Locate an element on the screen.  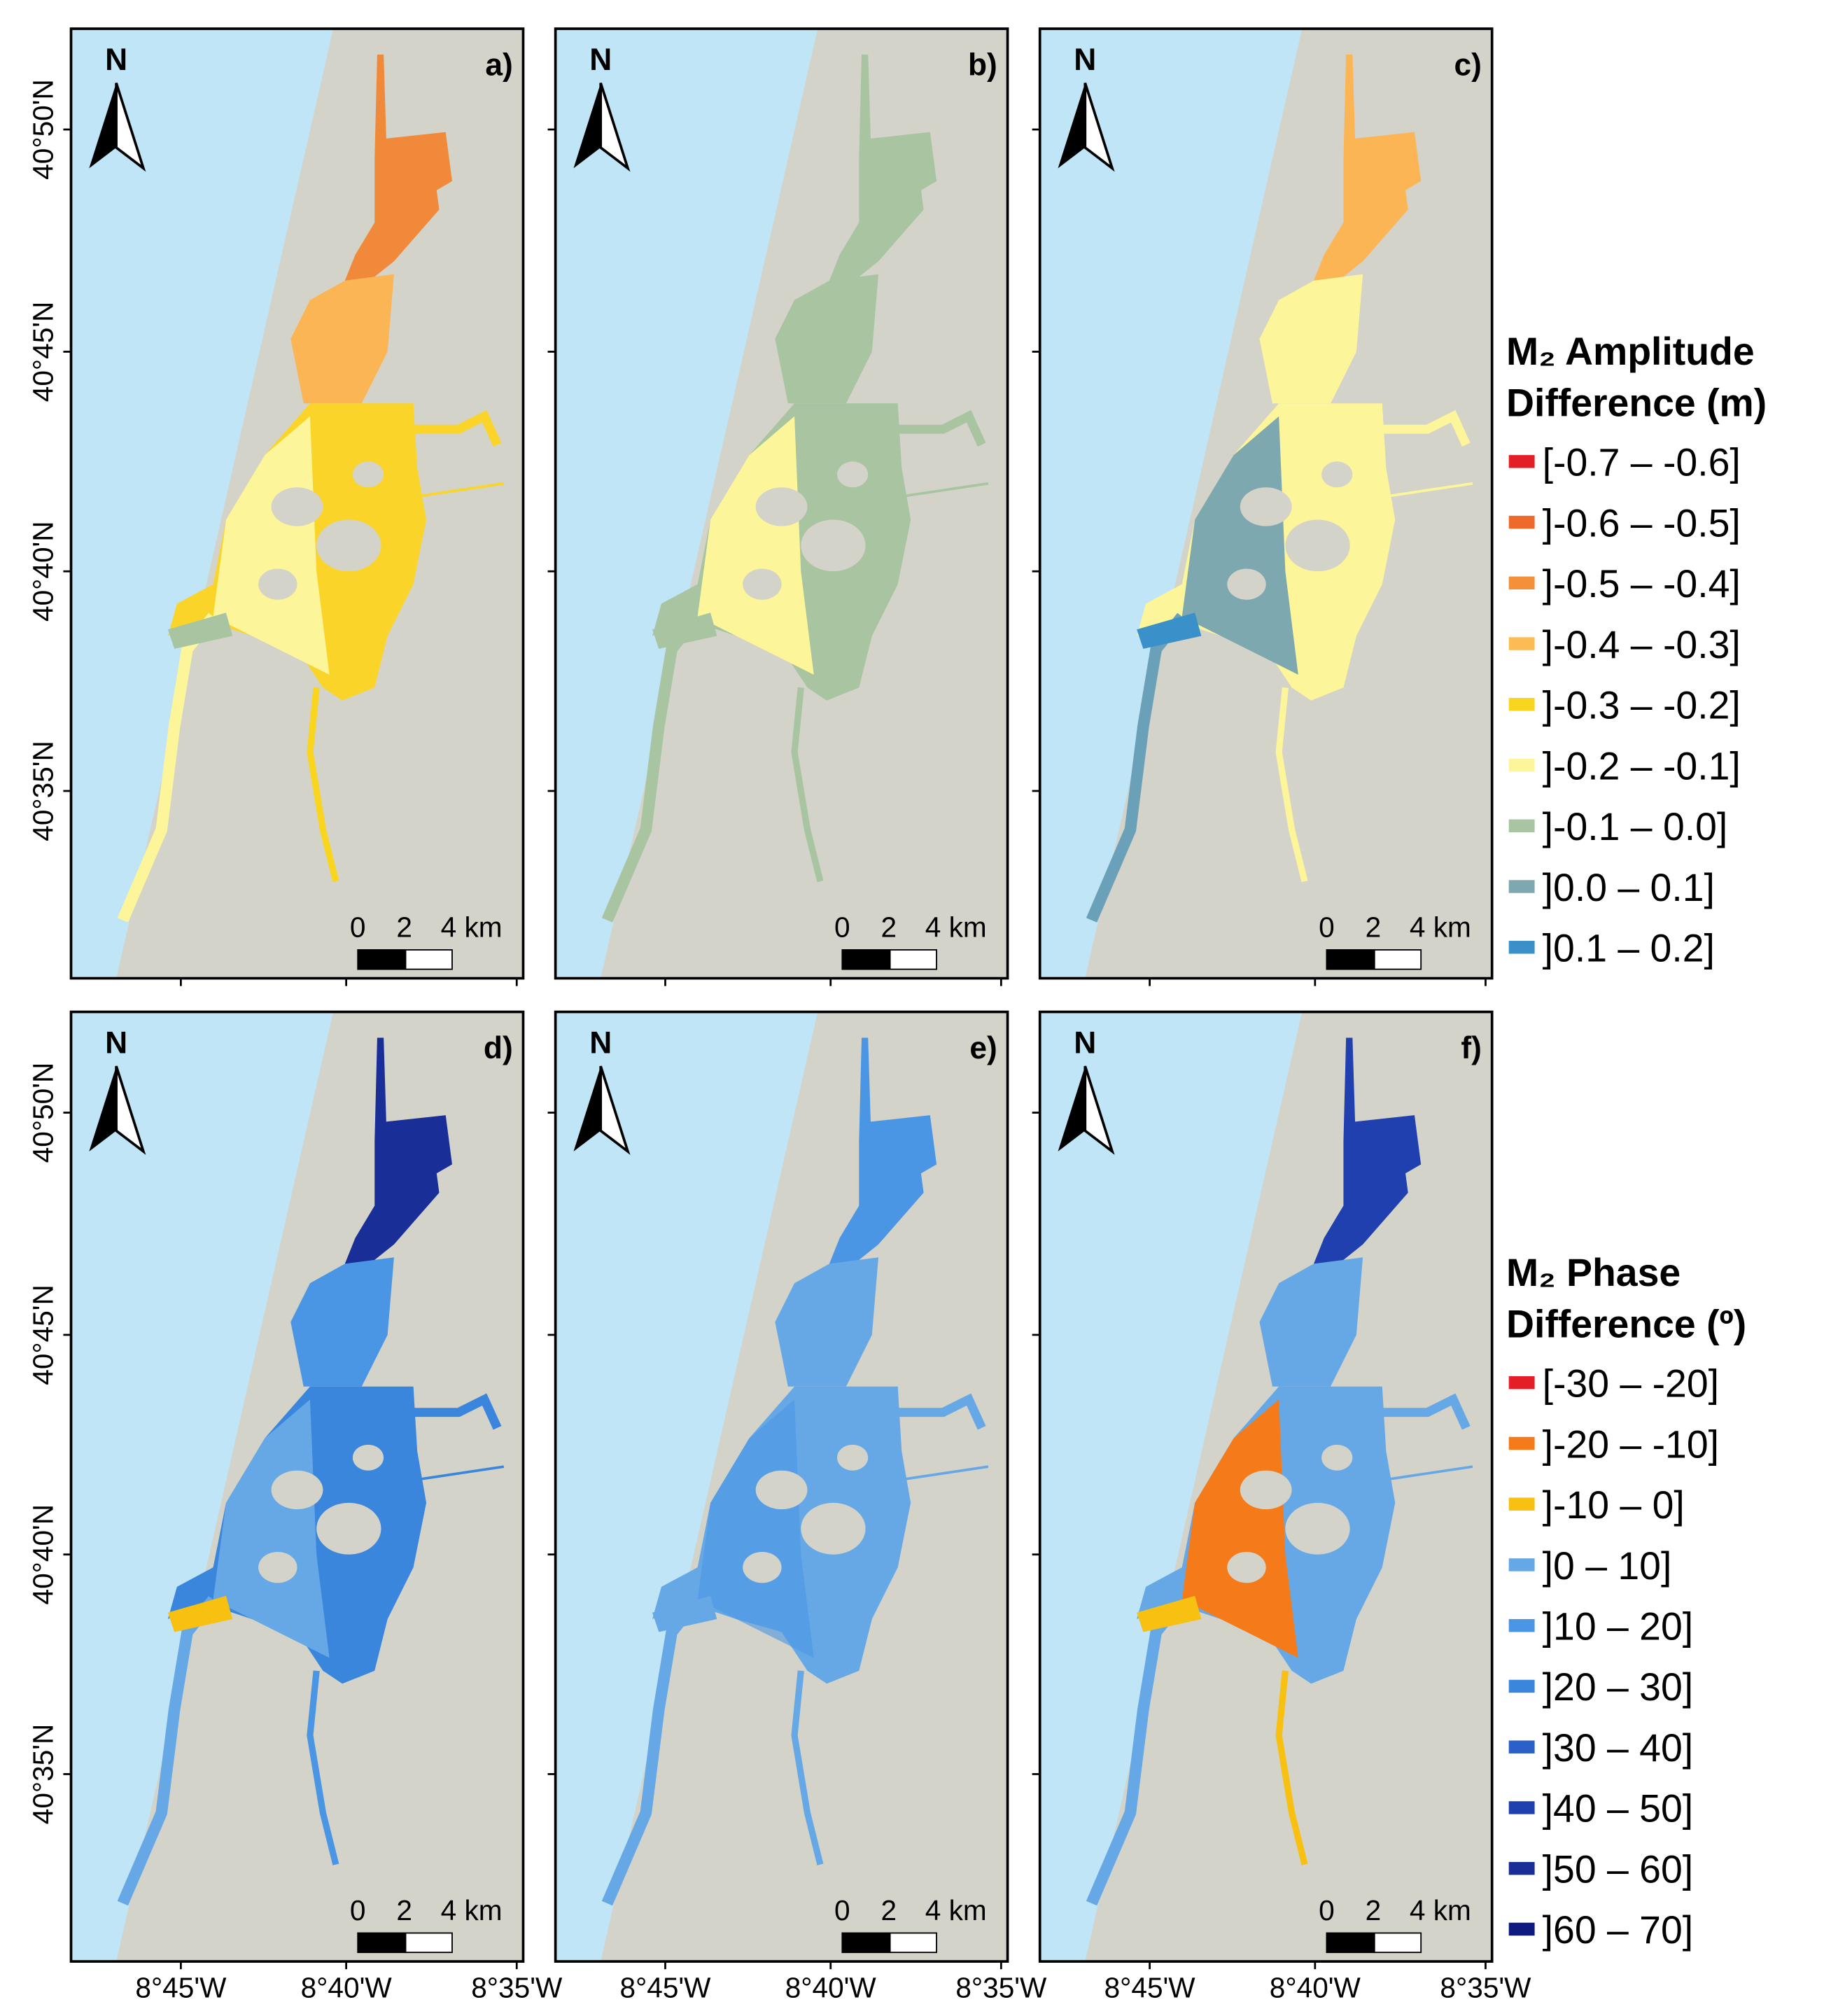
lat-label: 40°45'N is located at coordinates (43, 352).